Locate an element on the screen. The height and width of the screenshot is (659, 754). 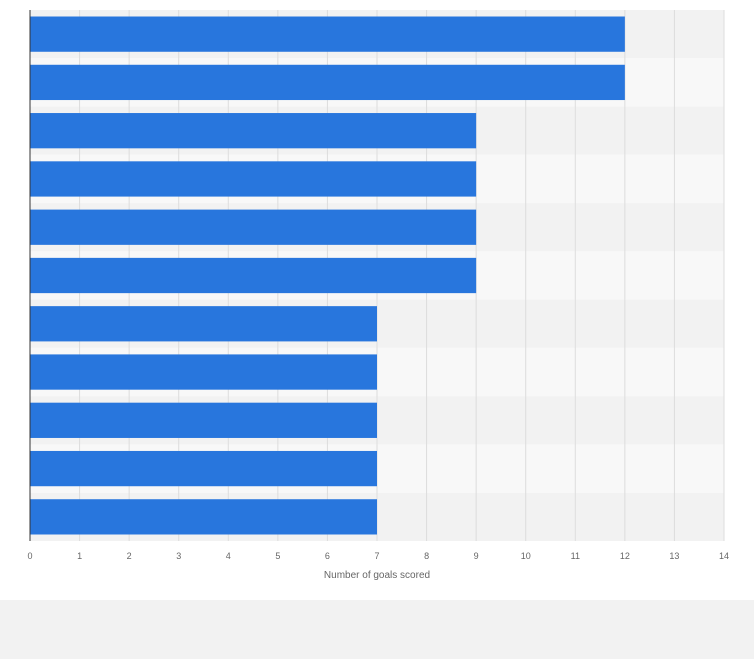
x-tick-label: 8 is located at coordinates (426, 556).